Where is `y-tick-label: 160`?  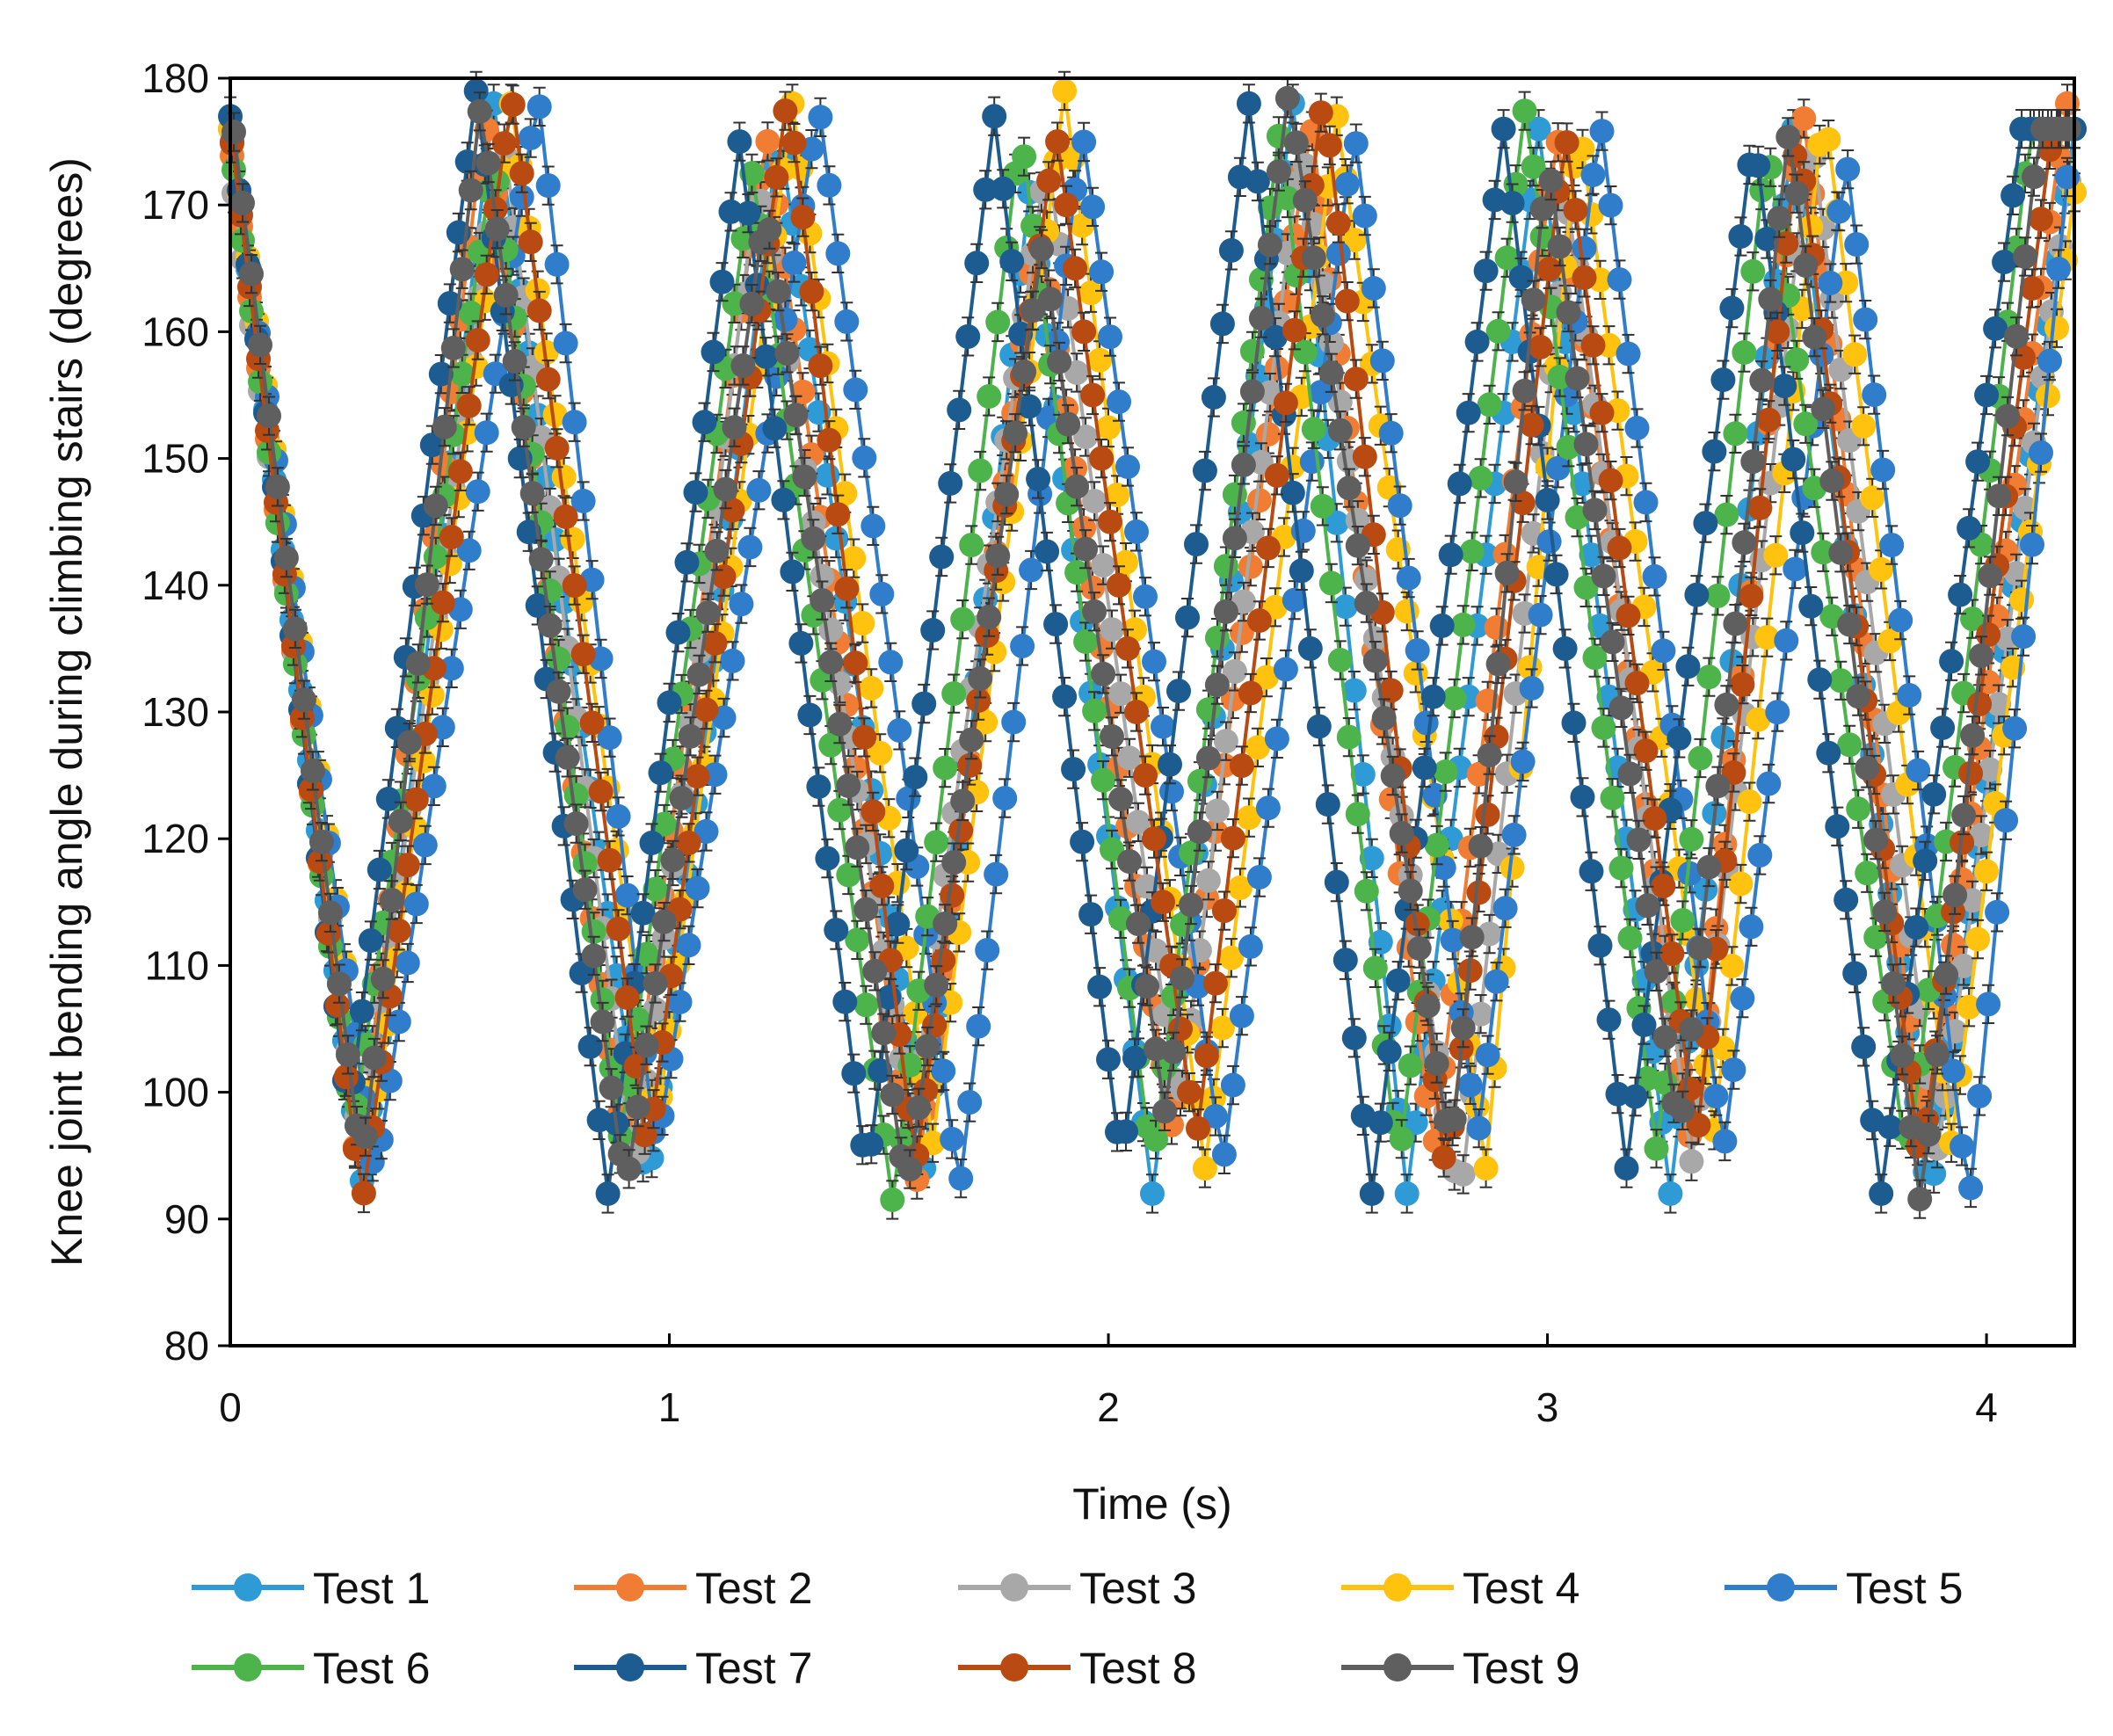
y-tick-label: 160 is located at coordinates (175, 331).